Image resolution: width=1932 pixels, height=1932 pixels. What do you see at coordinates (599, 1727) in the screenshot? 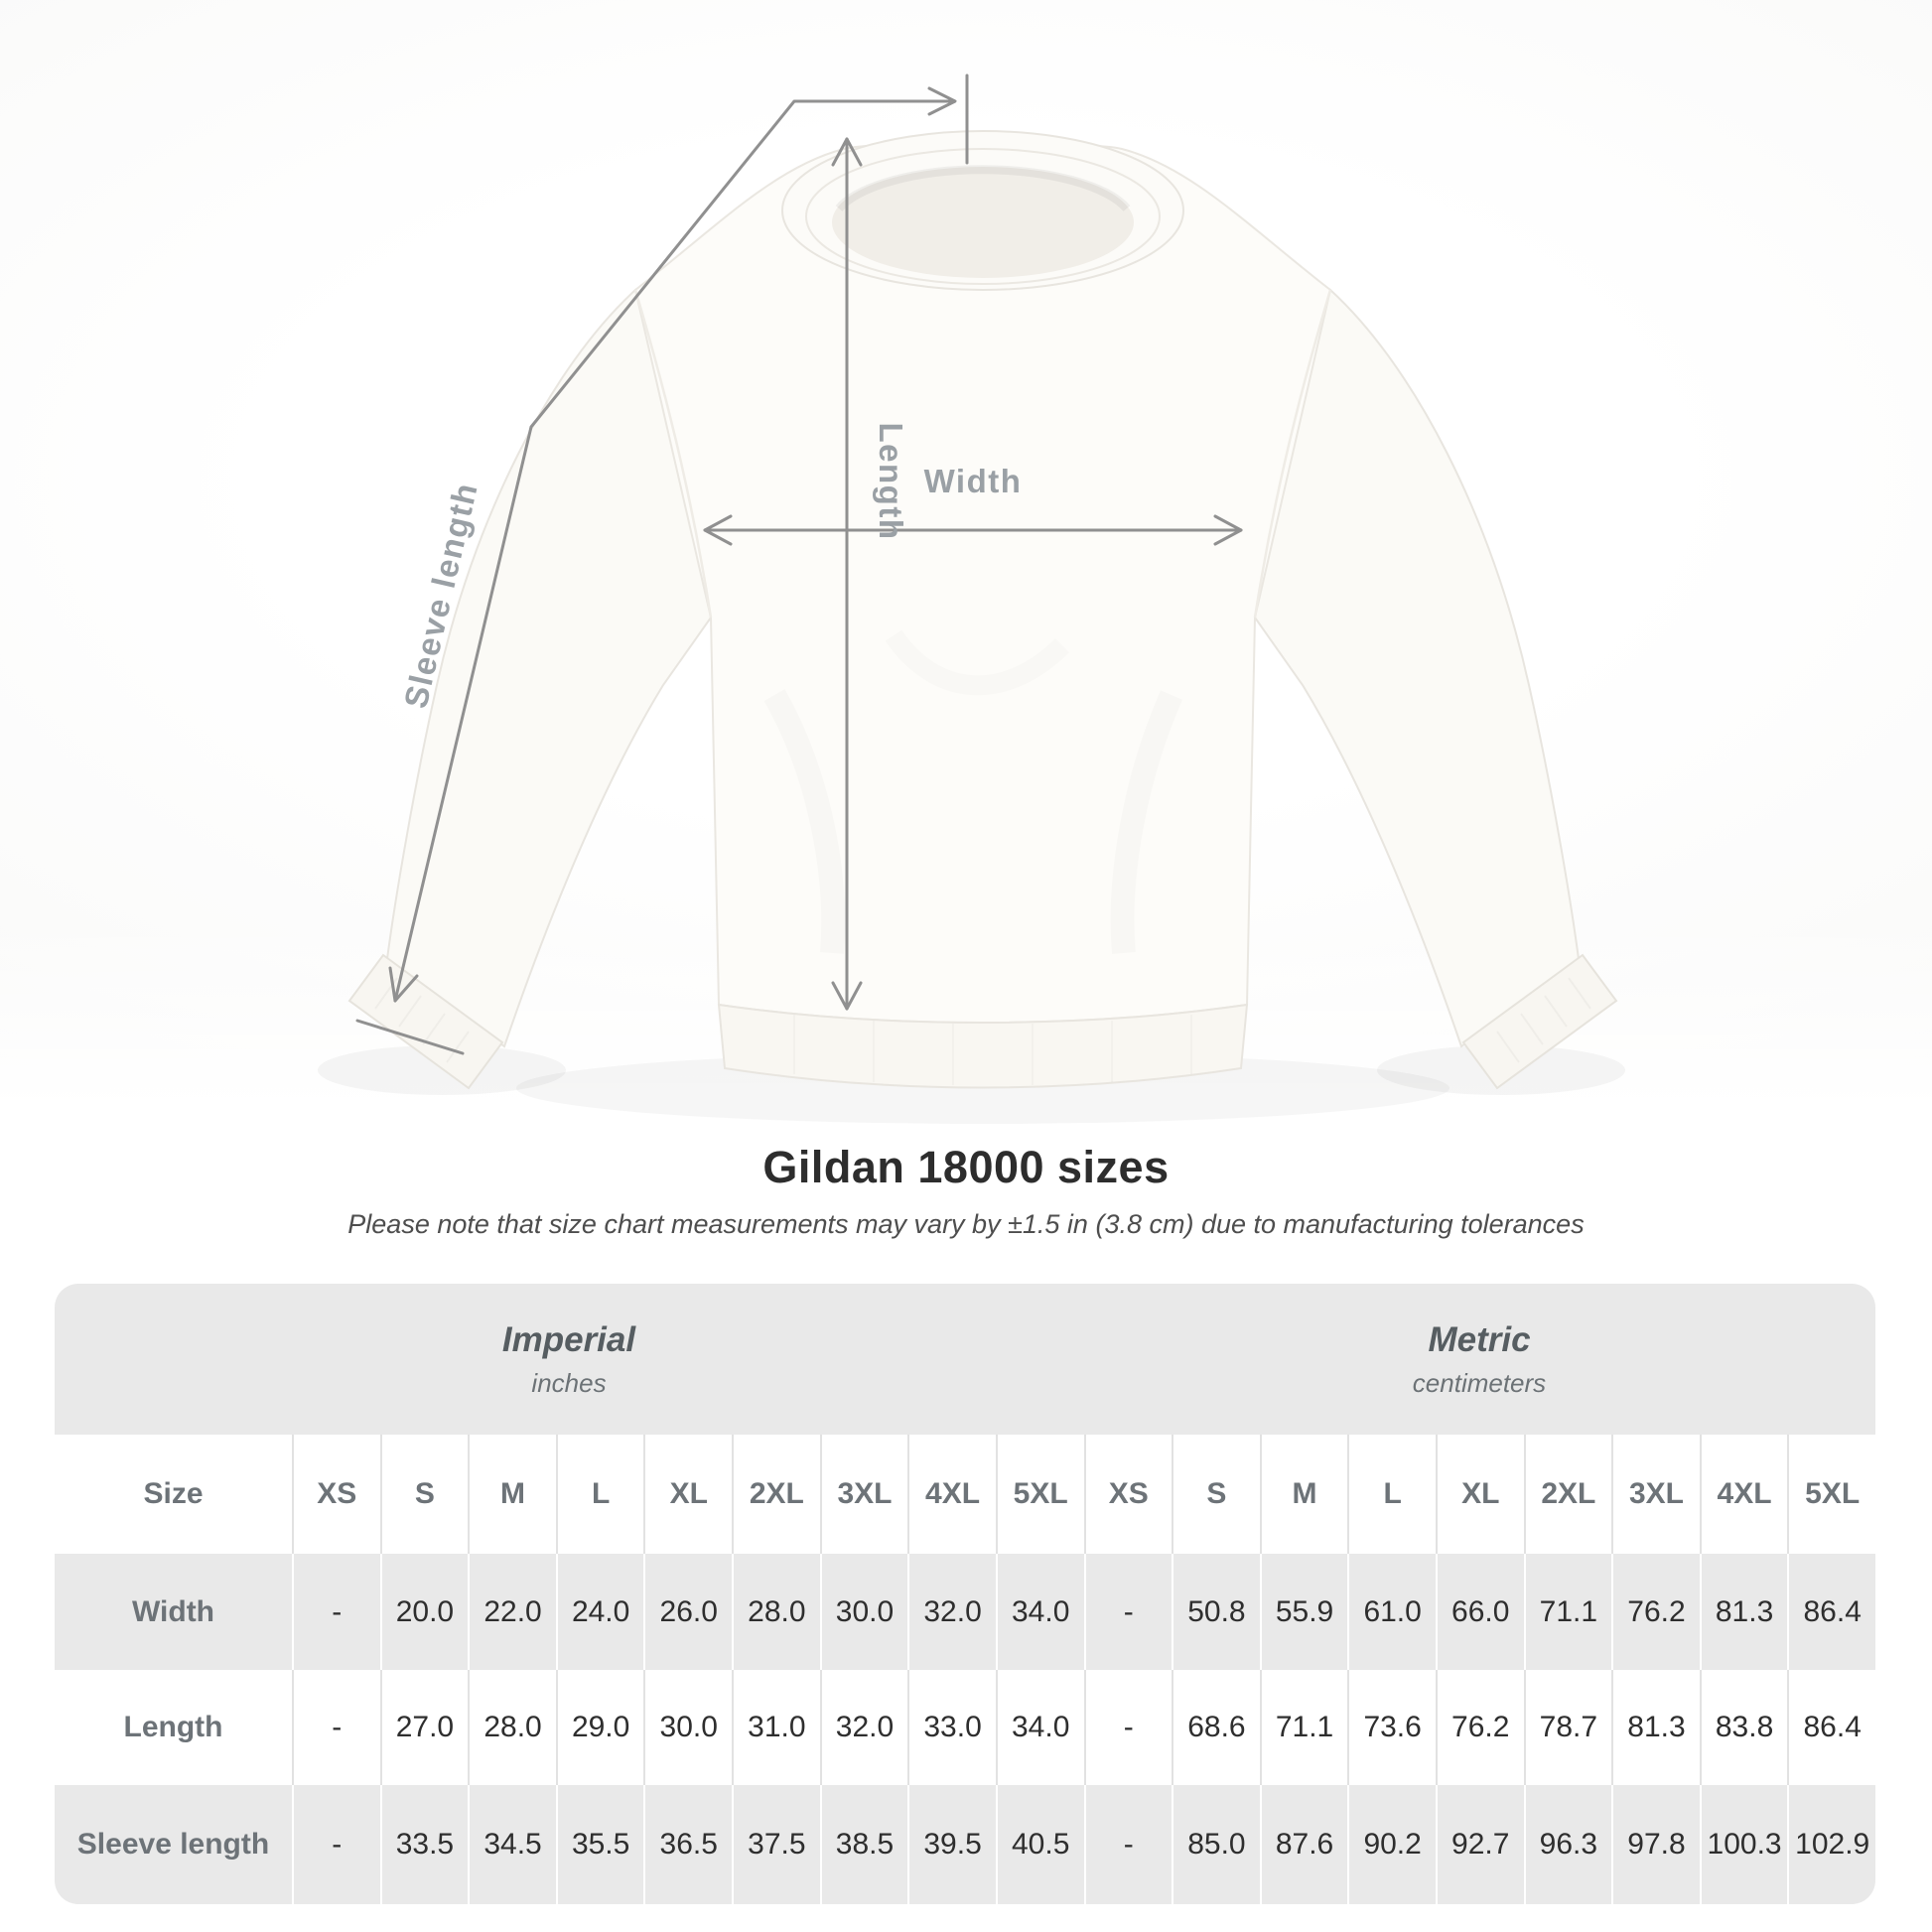
I see `value-cell: 29.0` at bounding box center [599, 1727].